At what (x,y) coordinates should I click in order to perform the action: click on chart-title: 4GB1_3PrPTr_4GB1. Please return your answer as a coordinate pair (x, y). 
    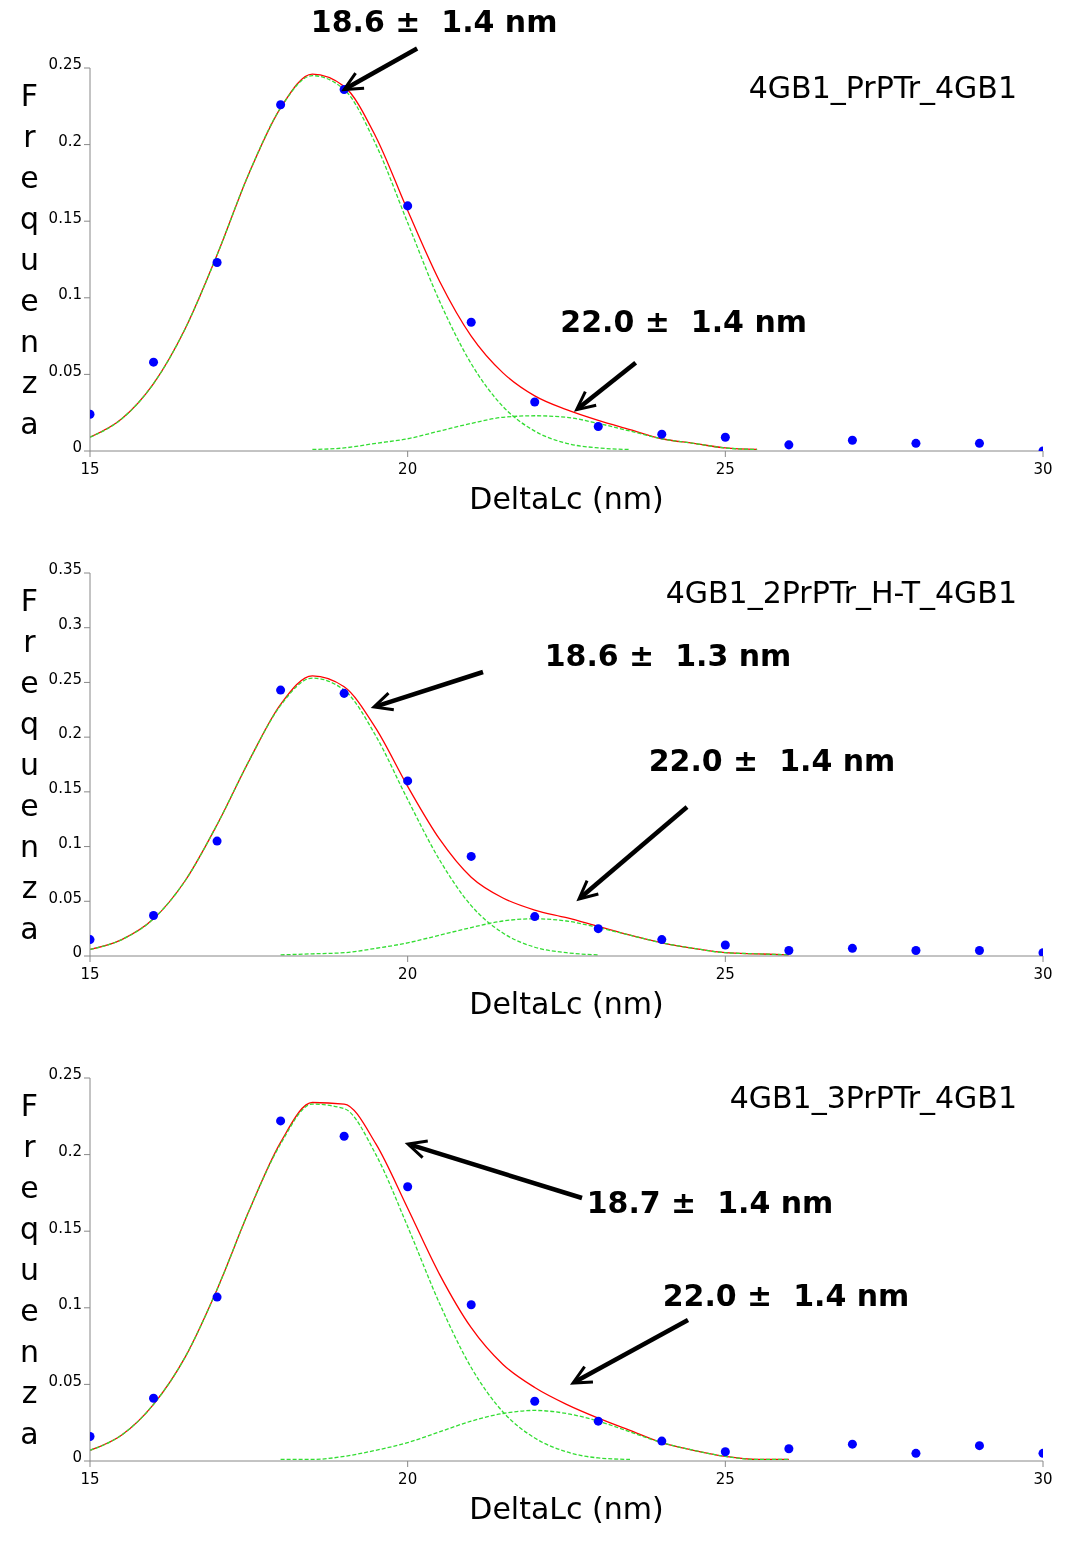
    Looking at the image, I should click on (873, 1097).